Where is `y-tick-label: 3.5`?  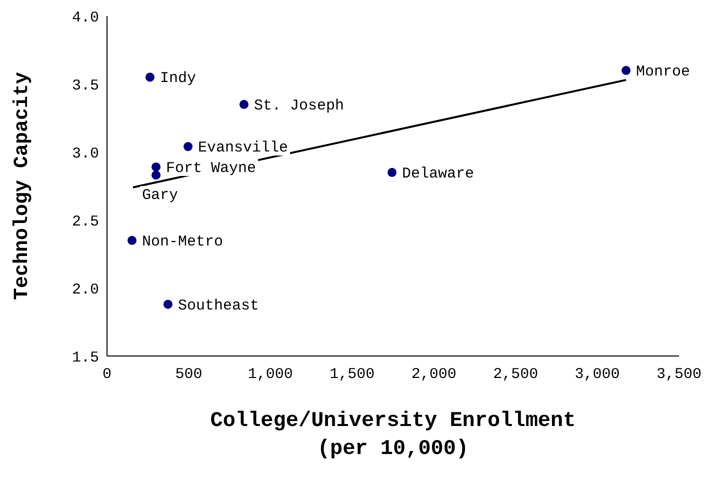
y-tick-label: 3.5 is located at coordinates (85, 85).